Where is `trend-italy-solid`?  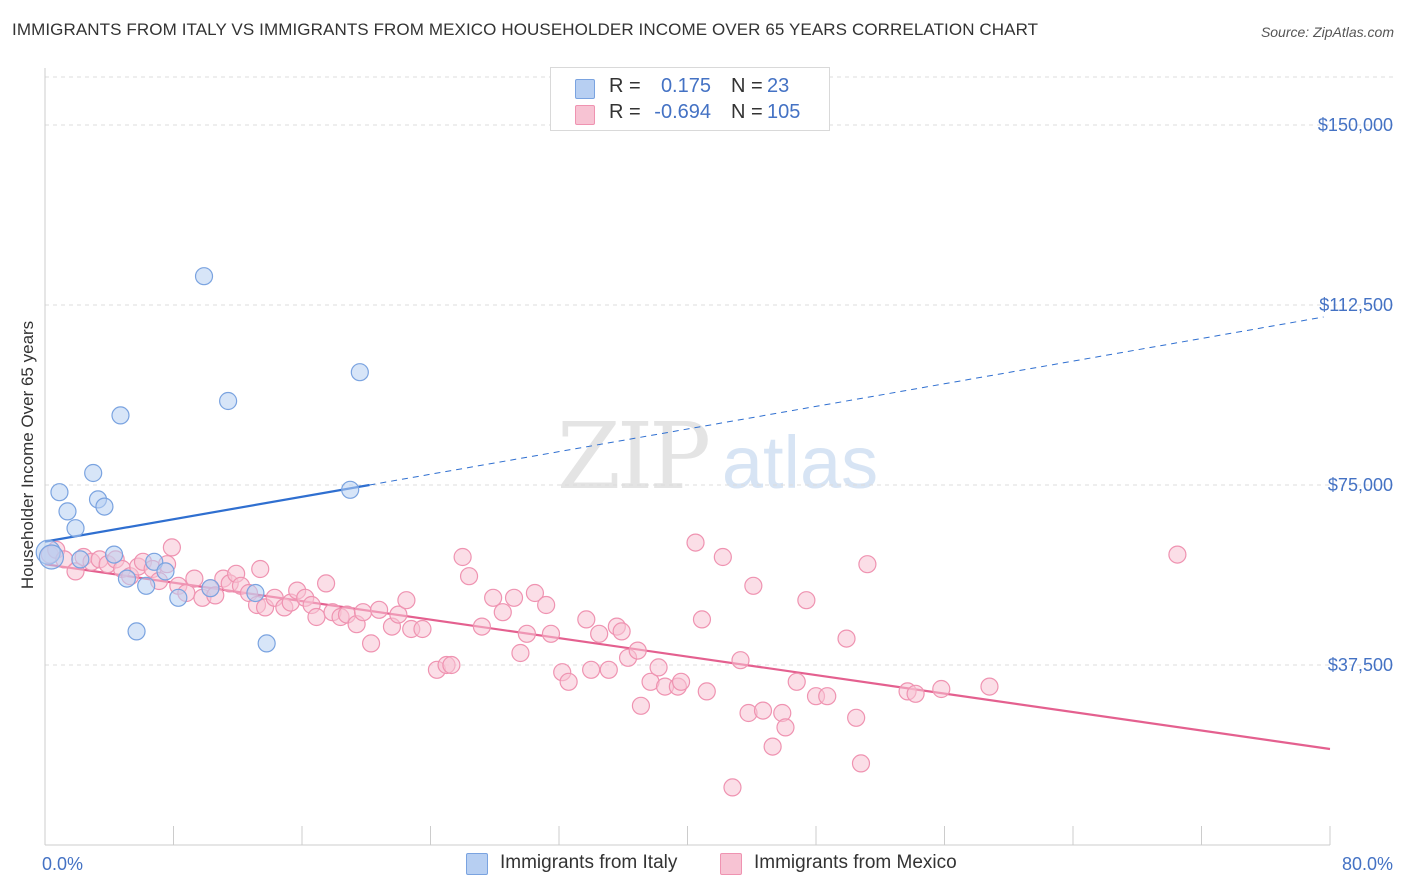 trend-italy-solid is located at coordinates (207, 513).